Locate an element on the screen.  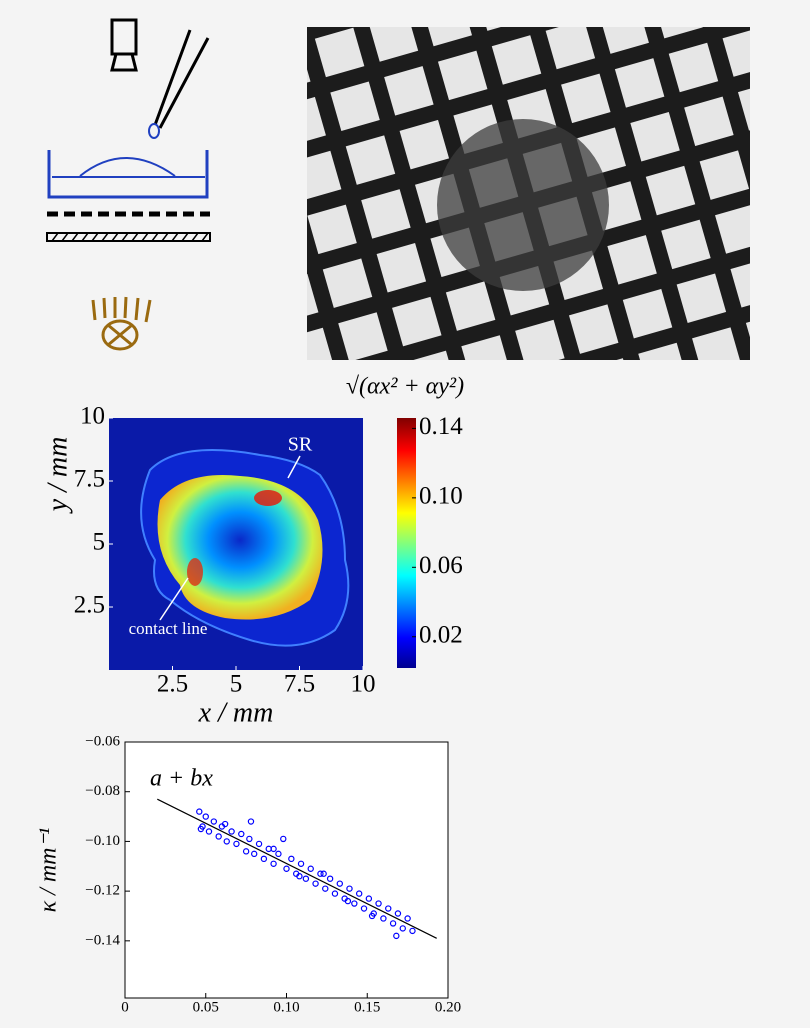
x-tick-label: 0.10 is located at coordinates (286, 1007).